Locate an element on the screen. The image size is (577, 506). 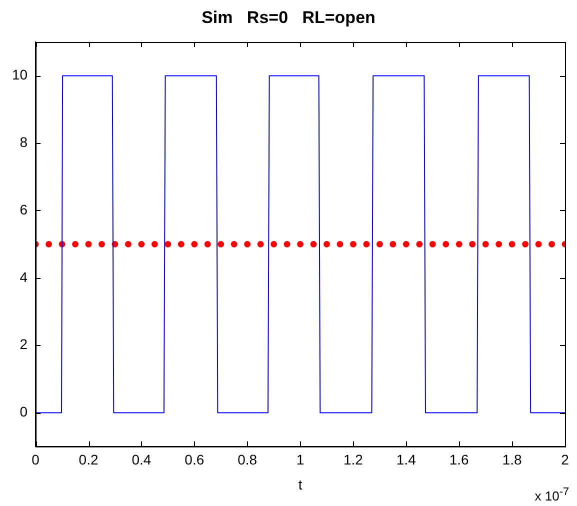
x-tick-label: 0.6 is located at coordinates (194, 460).